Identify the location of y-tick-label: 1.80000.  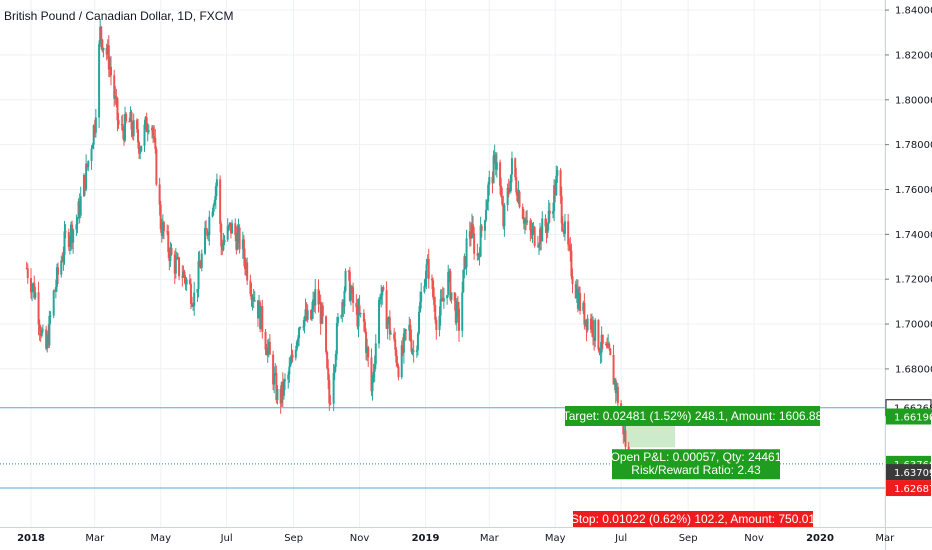
(913, 100).